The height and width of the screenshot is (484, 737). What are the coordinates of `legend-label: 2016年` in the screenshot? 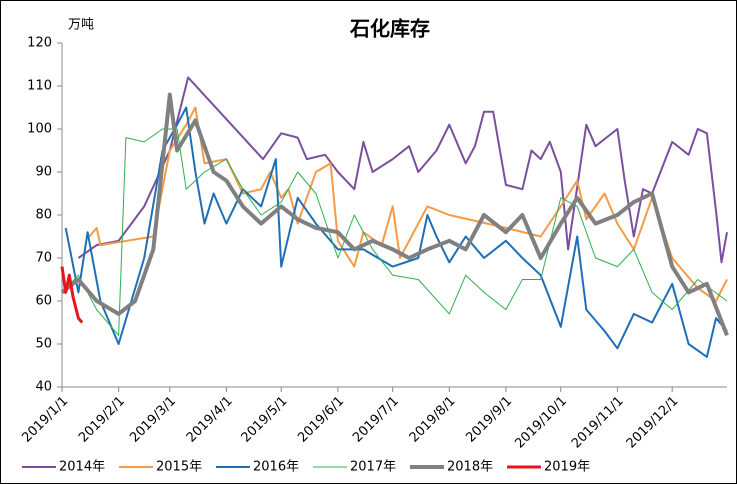 It's located at (276, 467).